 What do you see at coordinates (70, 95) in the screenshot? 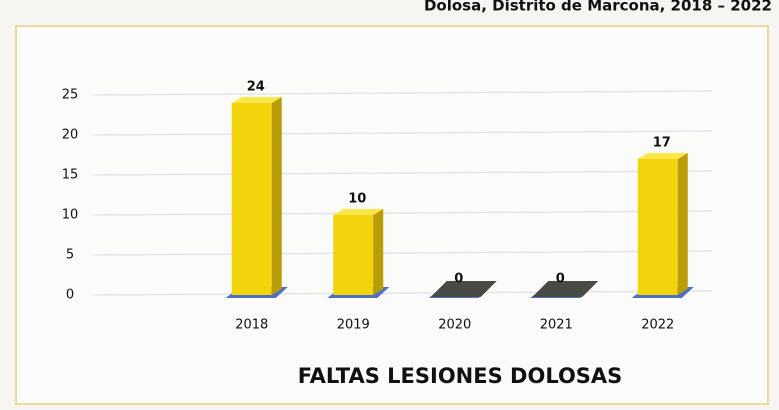
I see `y-tick-label: 25` at bounding box center [70, 95].